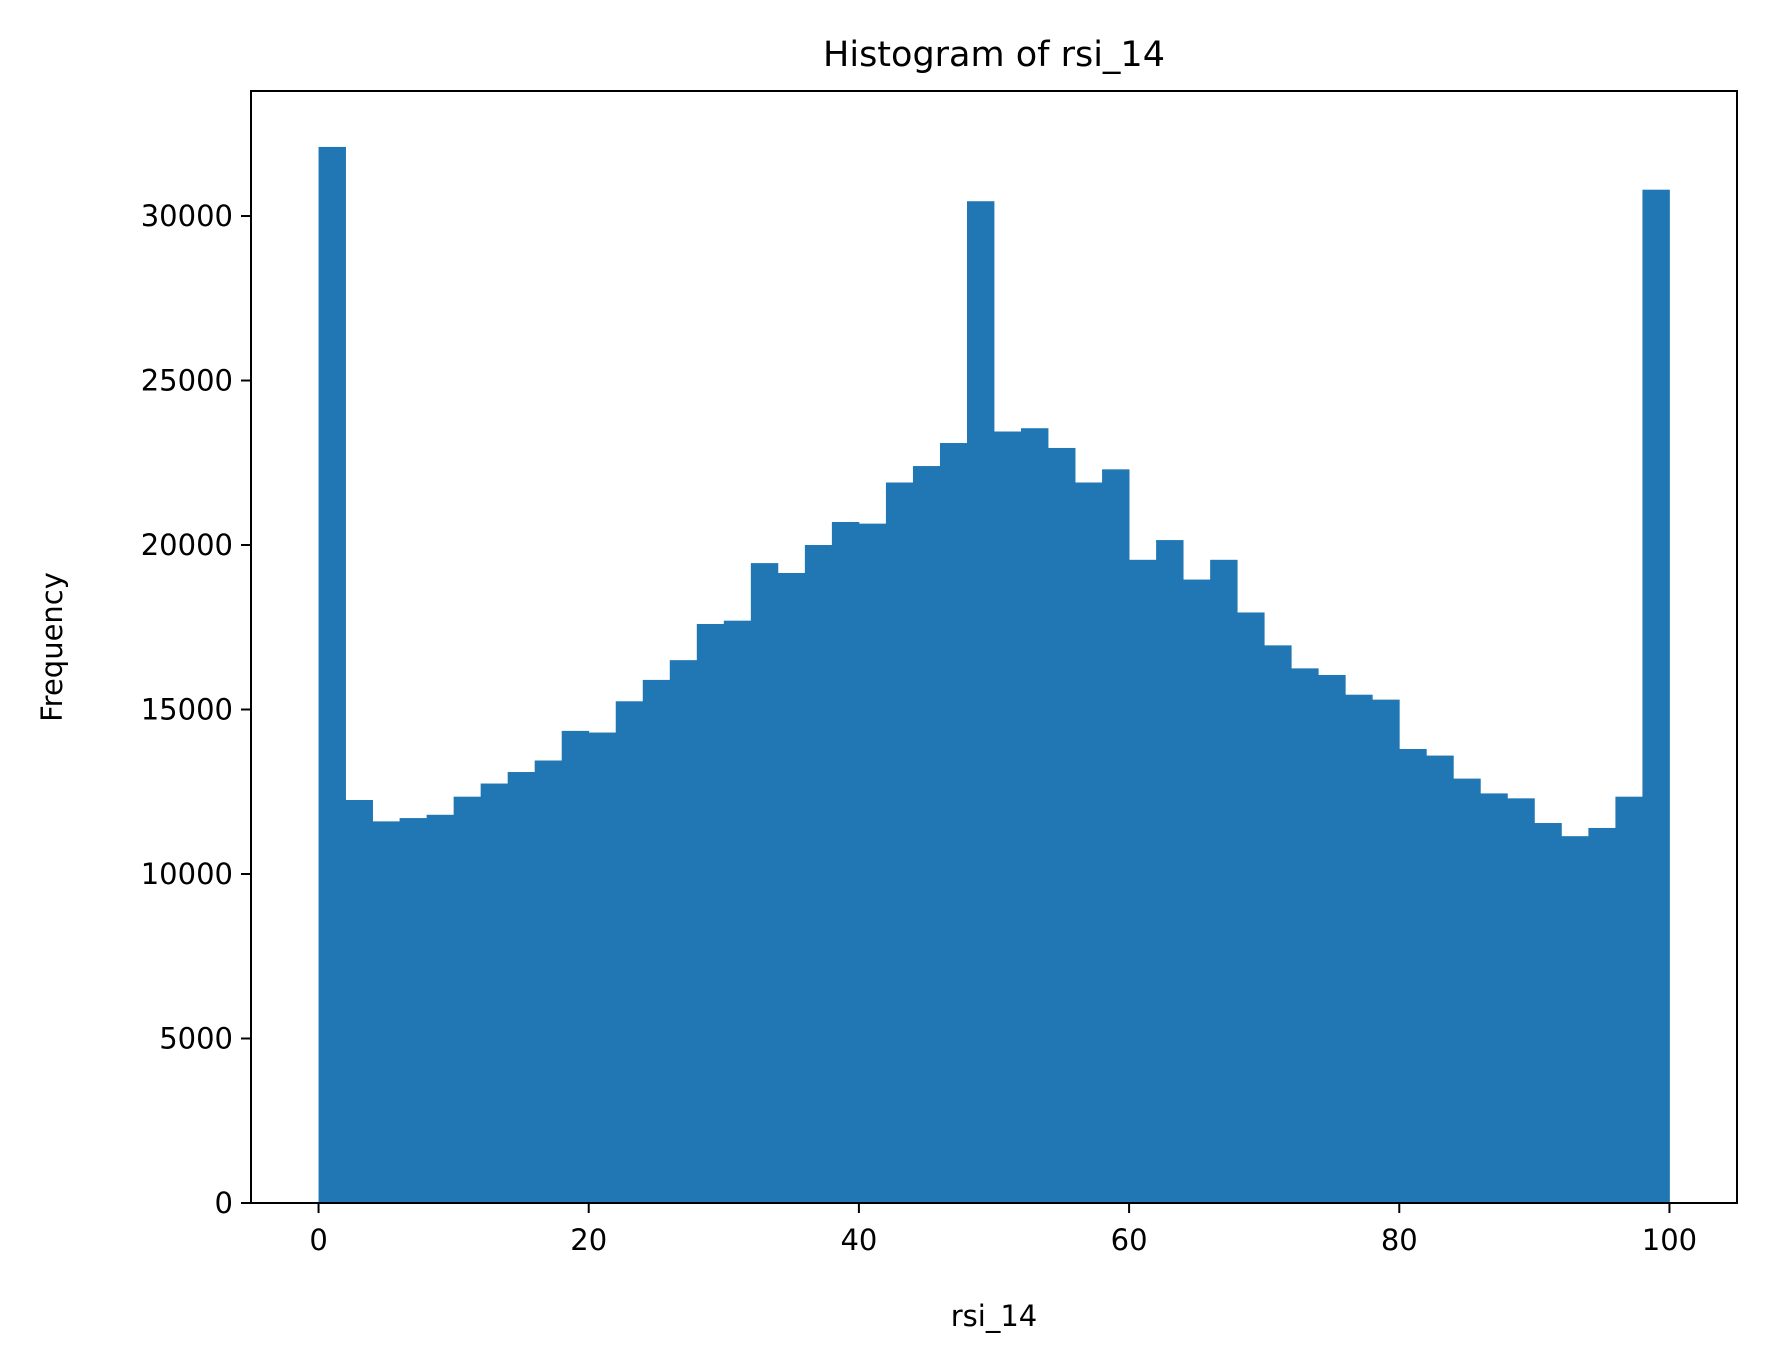 This screenshot has height=1362, width=1768. Describe the element at coordinates (1669, 1240) in the screenshot. I see `x-tick-label: 100` at that location.